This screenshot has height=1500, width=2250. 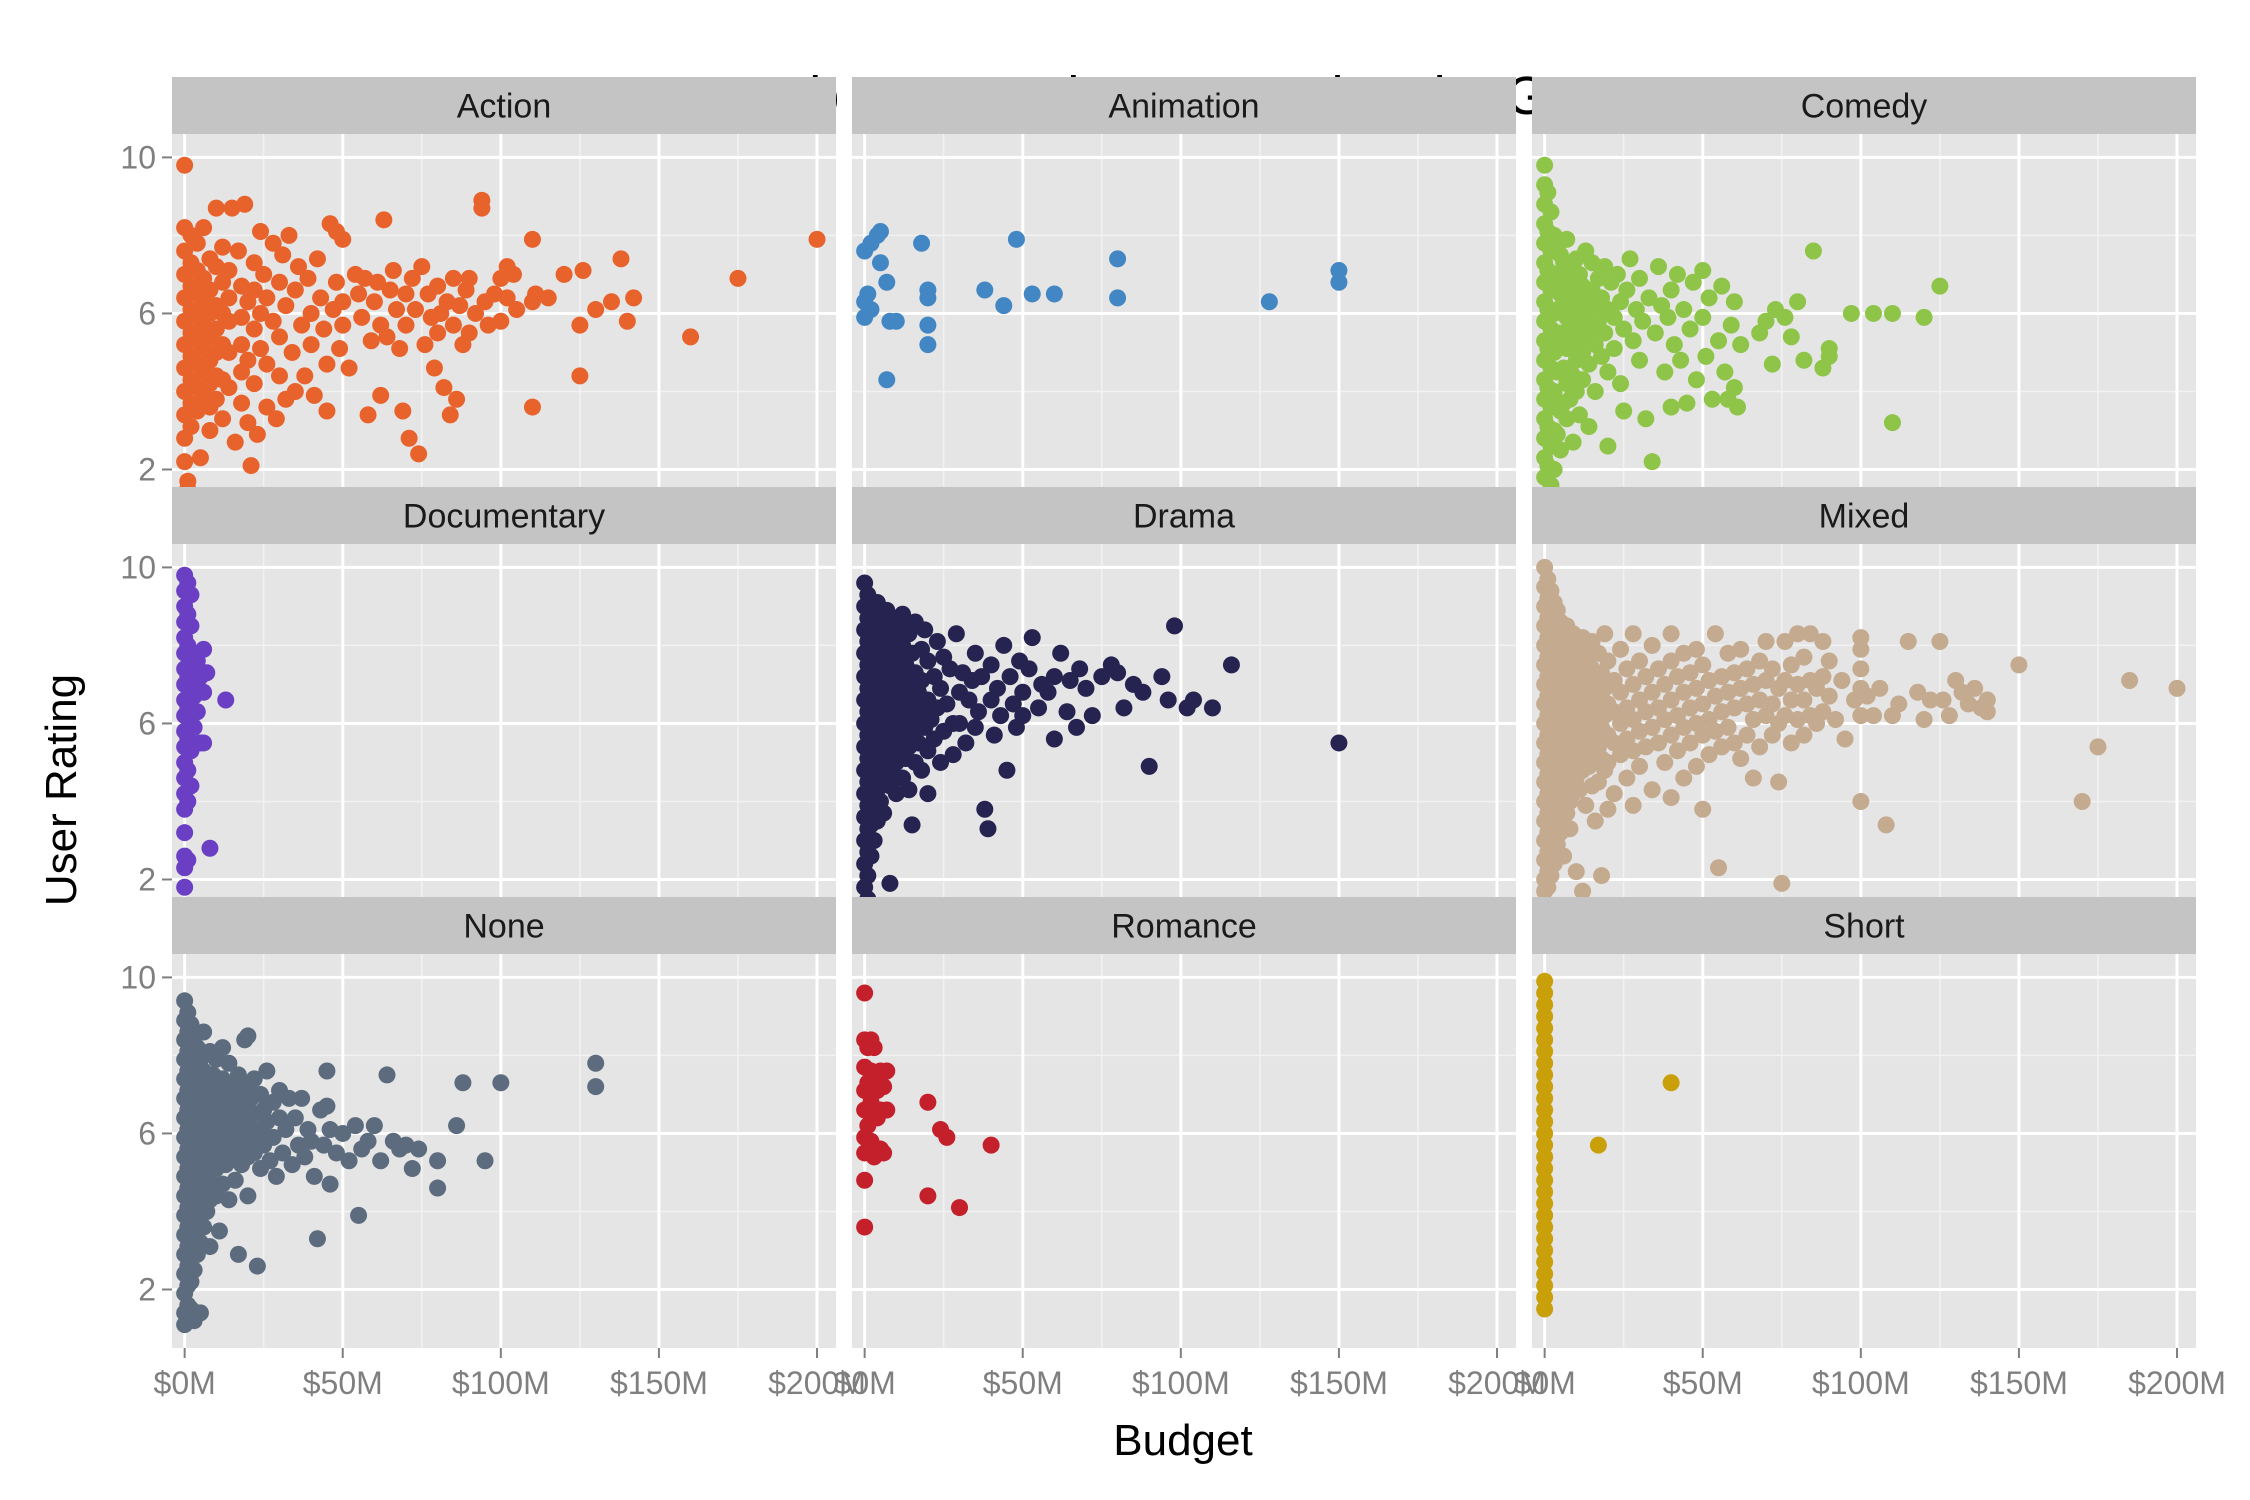 I want to click on facet-none: None 2 6 10 $0M $50M $100M $150M $200M, so click(x=493, y=1149).